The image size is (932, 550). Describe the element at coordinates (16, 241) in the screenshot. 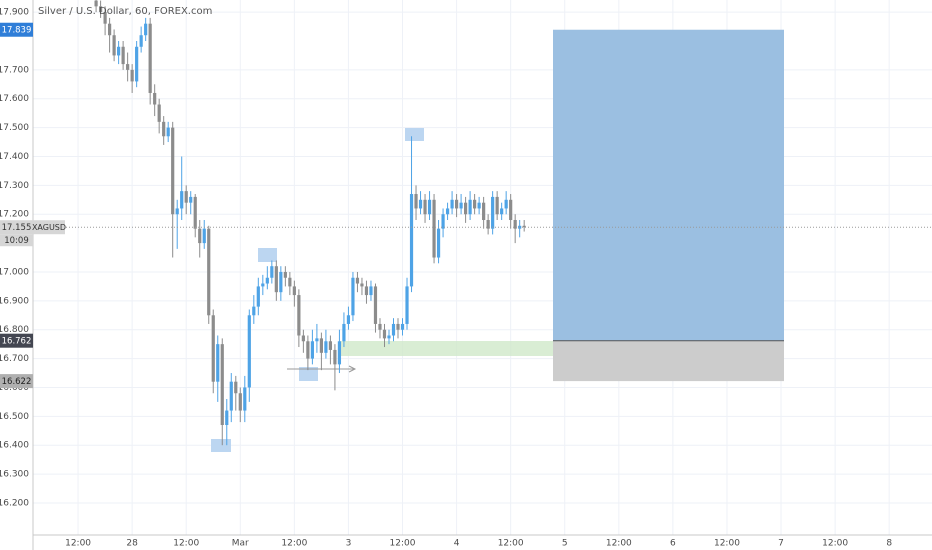

I see `countdown: 10:09` at that location.